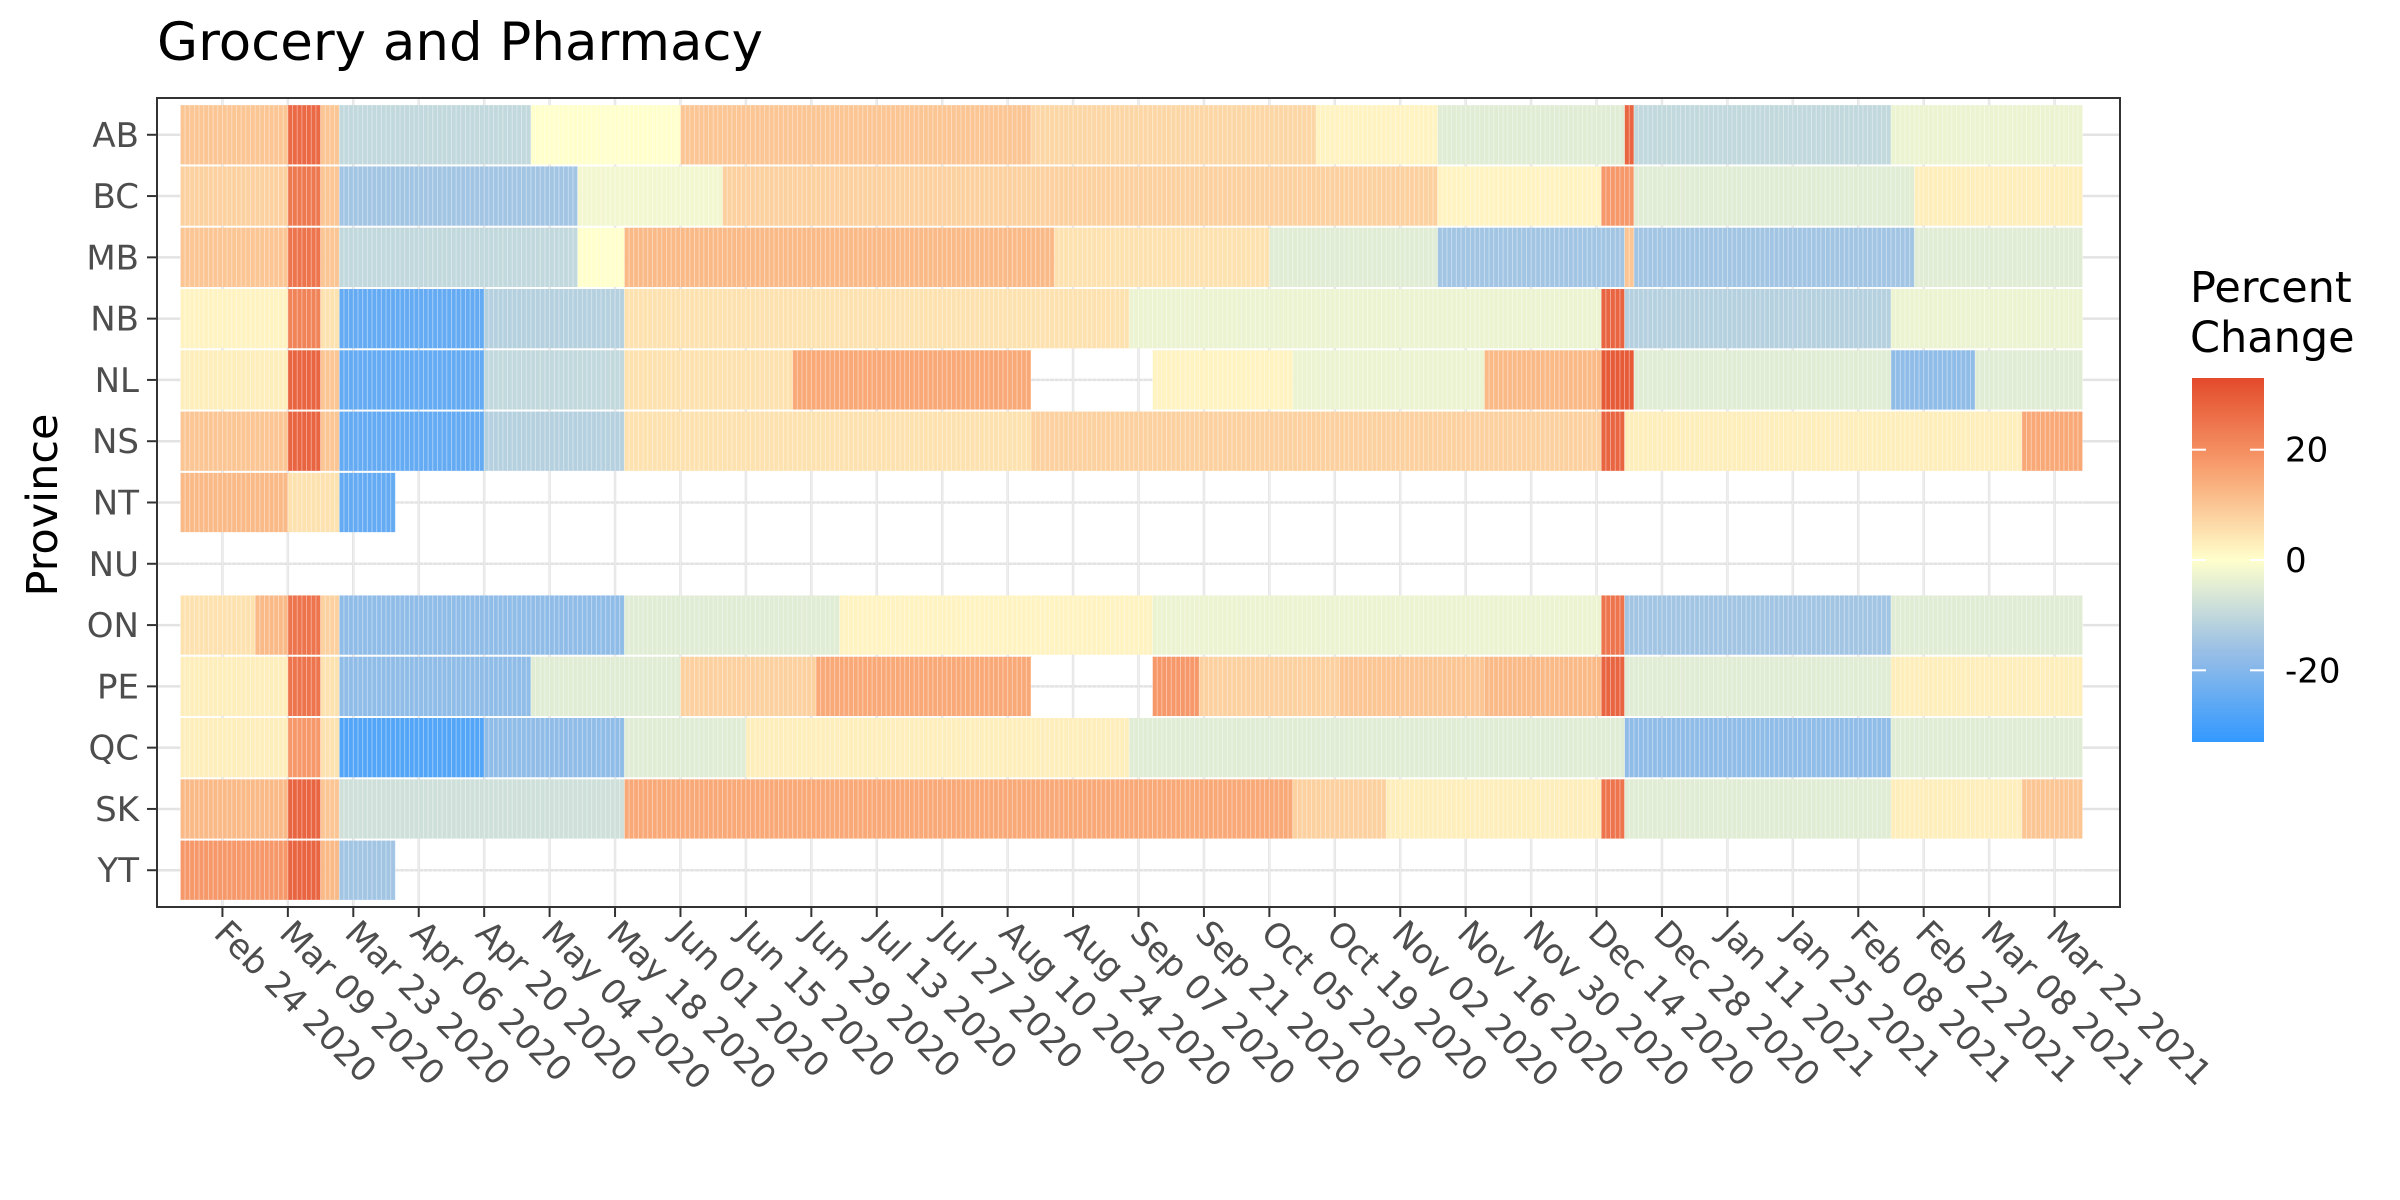 The image size is (2400, 1200). Describe the element at coordinates (43, 505) in the screenshot. I see `y-axis-label: Province` at that location.